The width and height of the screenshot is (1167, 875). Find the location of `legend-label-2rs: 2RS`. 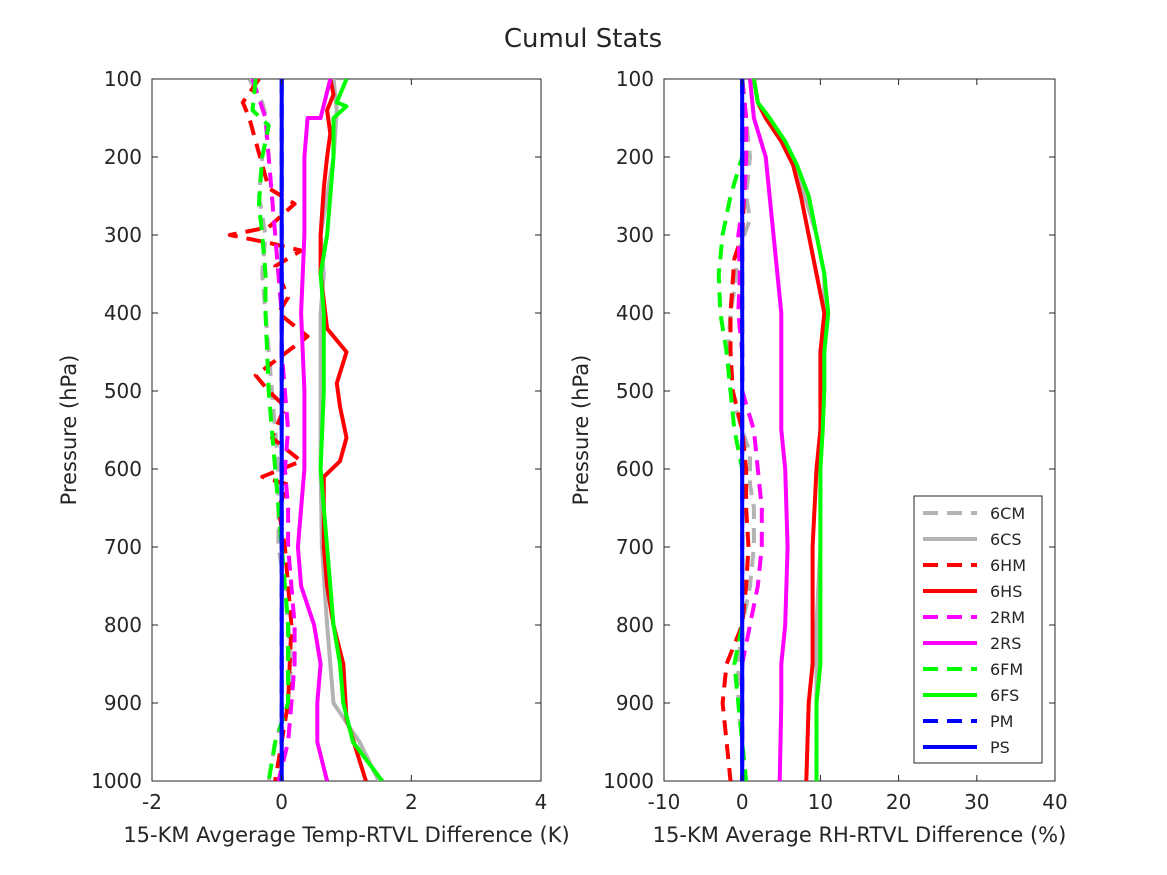

legend-label-2rs: 2RS is located at coordinates (1005, 643).